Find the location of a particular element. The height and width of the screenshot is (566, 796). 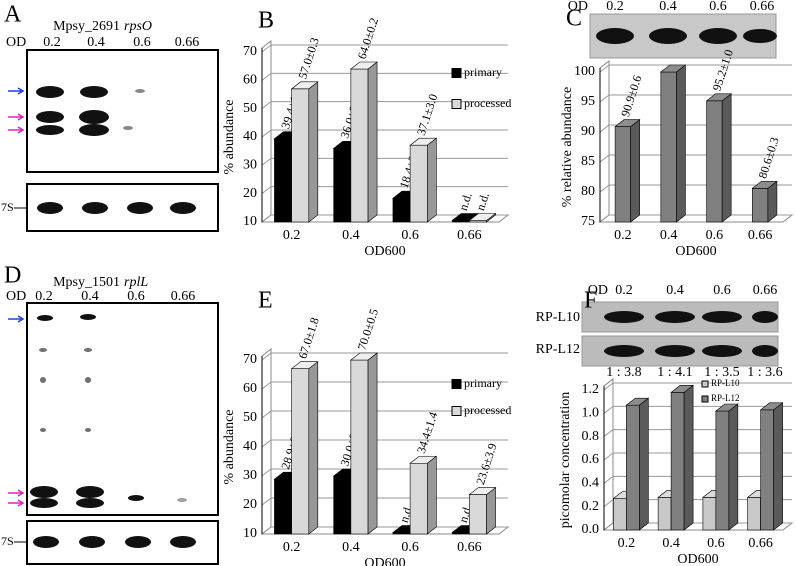

gel-image is located at coordinates (122, 409).